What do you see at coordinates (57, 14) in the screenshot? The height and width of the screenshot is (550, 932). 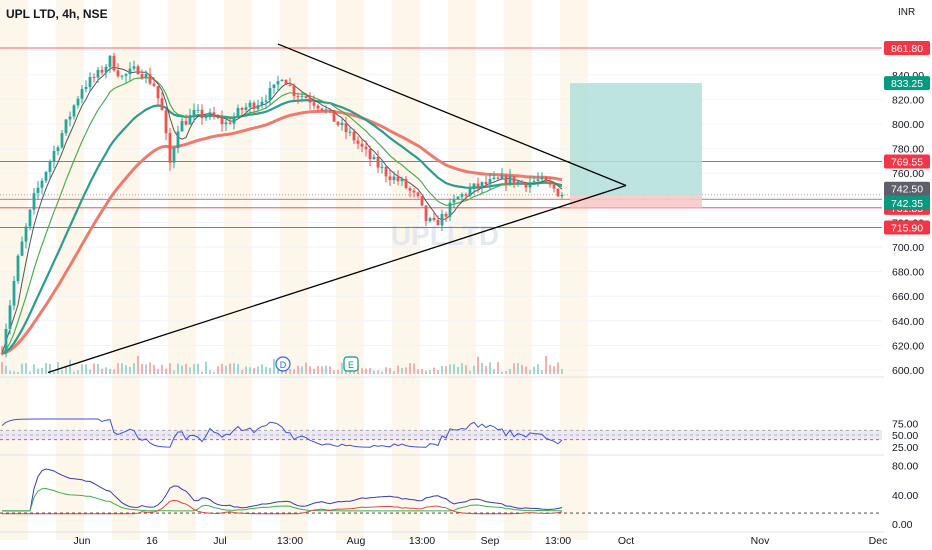 I see `chart-title: UPL LTD, 4h, NSE` at bounding box center [57, 14].